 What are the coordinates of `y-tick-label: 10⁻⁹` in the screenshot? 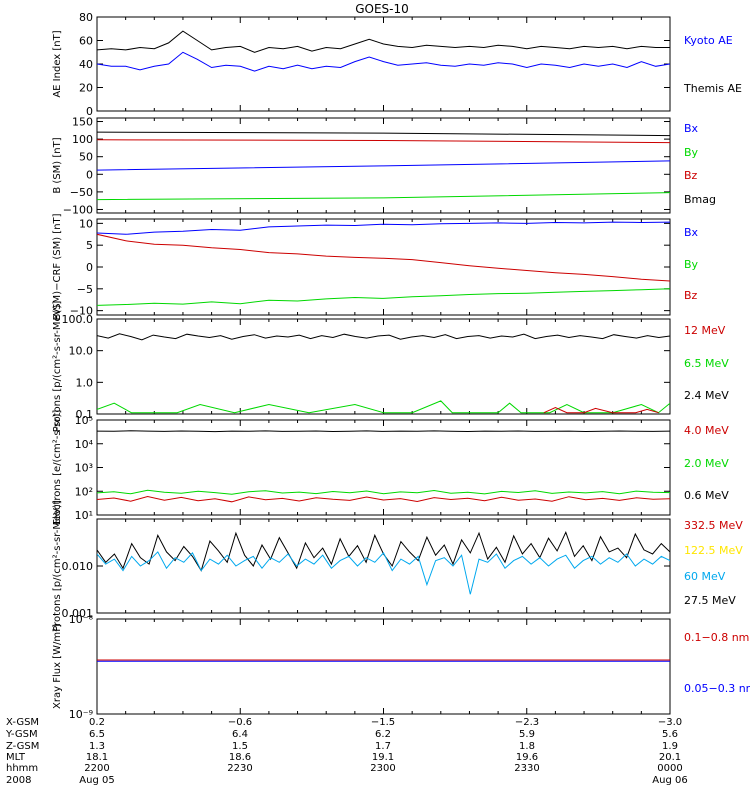 It's located at (81, 714).